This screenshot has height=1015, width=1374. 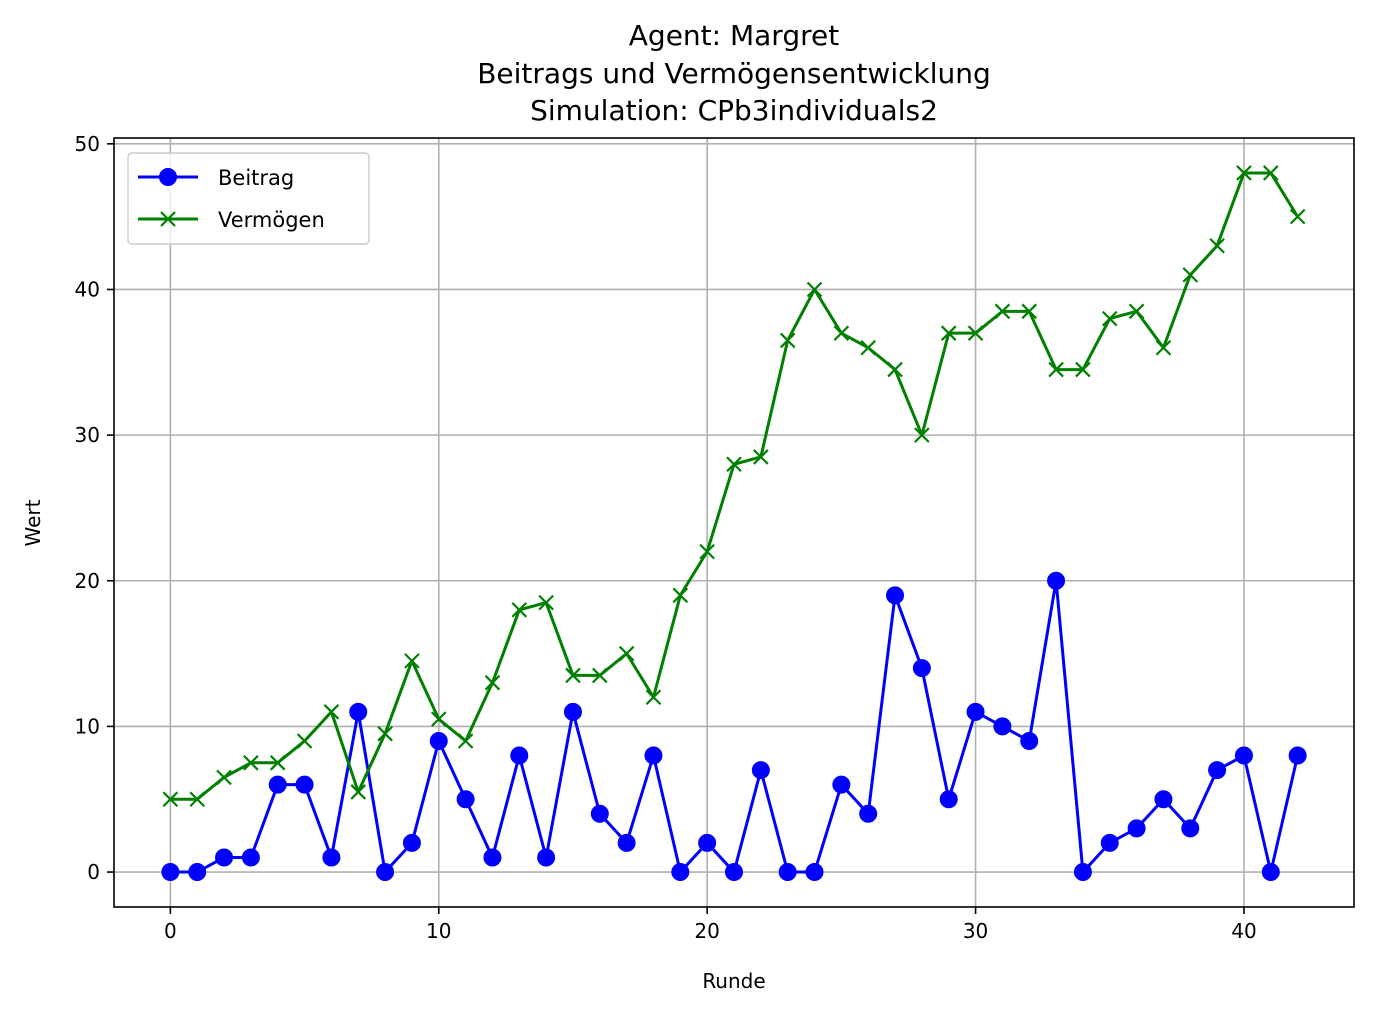 What do you see at coordinates (168, 177) in the screenshot?
I see `legend-marker-beitrag` at bounding box center [168, 177].